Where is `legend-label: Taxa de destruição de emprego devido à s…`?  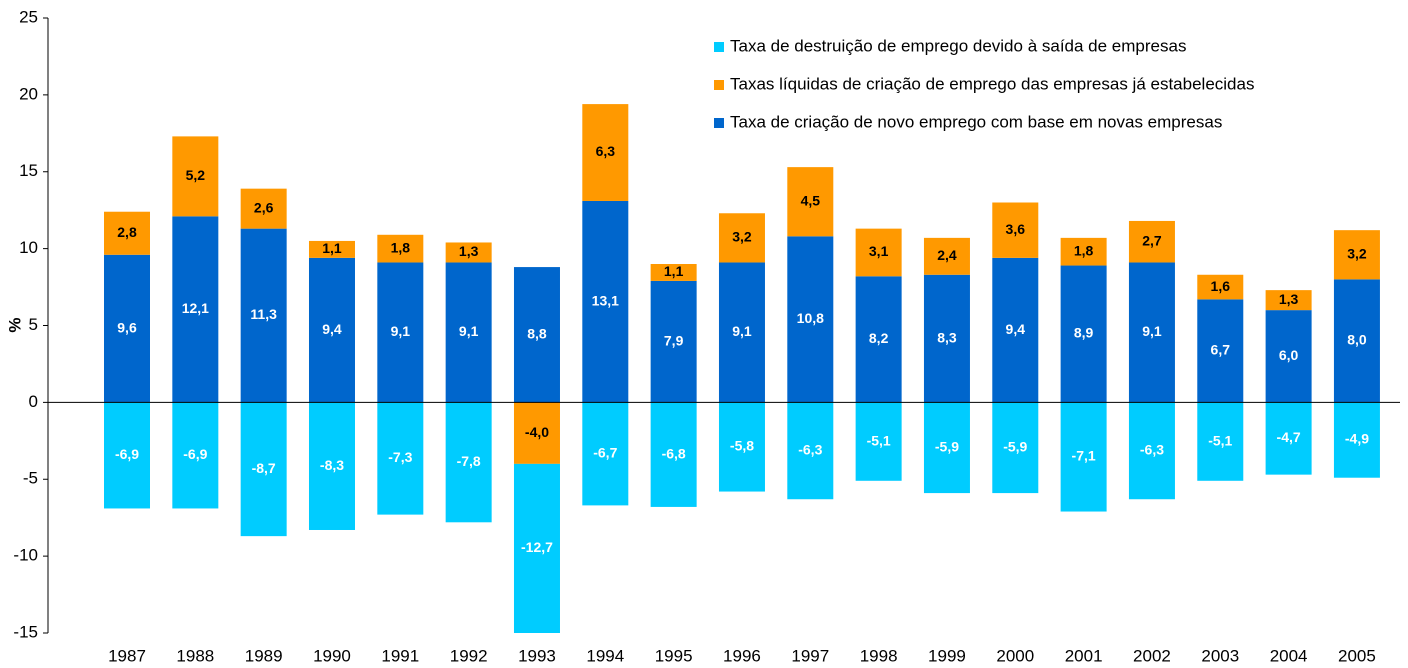 legend-label: Taxa de destruição de emprego devido à s… is located at coordinates (958, 45).